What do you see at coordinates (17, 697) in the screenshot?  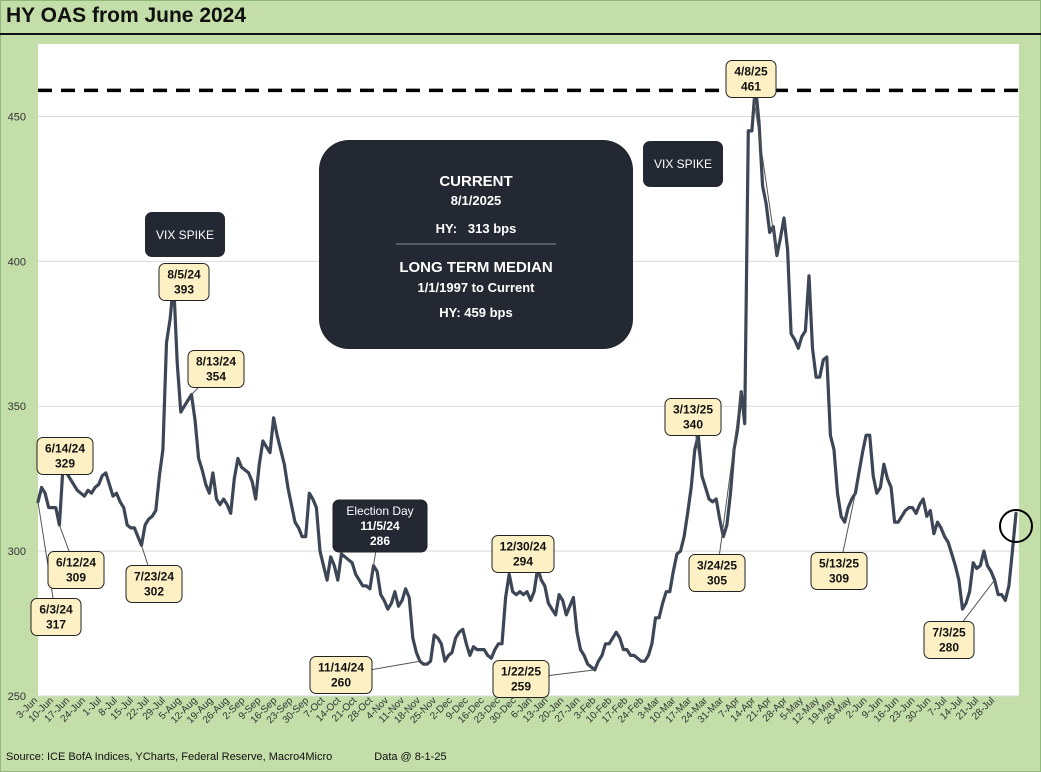 I see `y-tick-label: 250` at bounding box center [17, 697].